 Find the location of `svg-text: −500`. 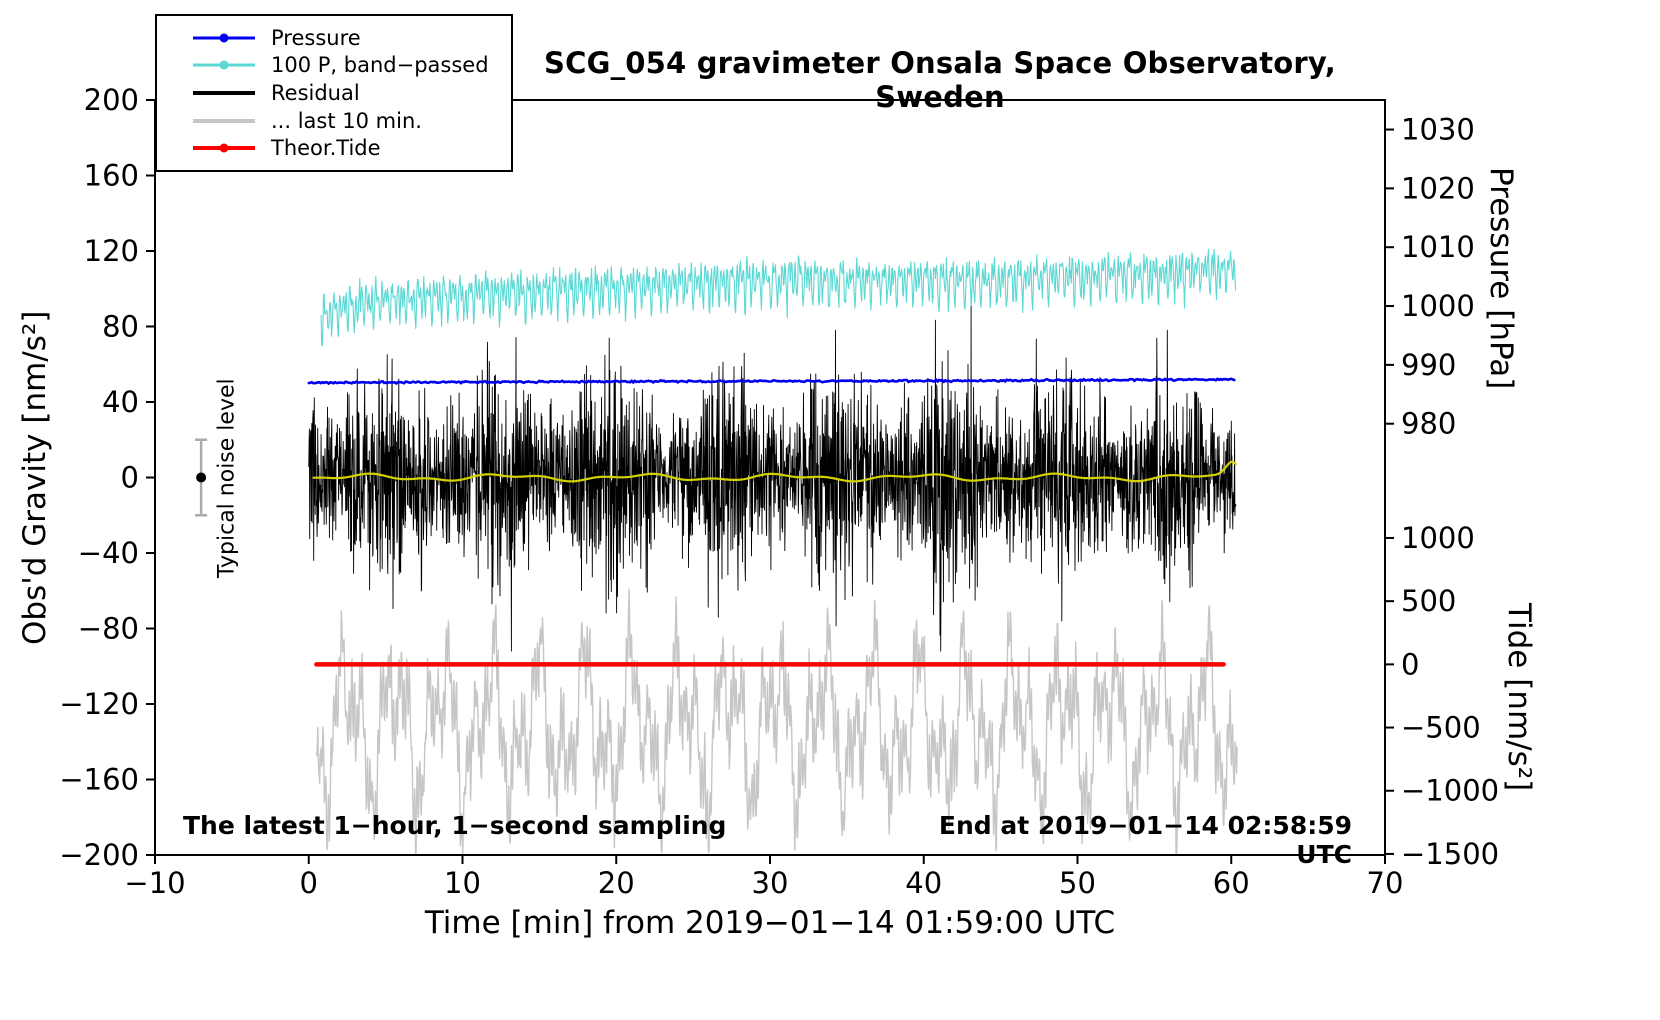

svg-text: −500 is located at coordinates (1441, 728).